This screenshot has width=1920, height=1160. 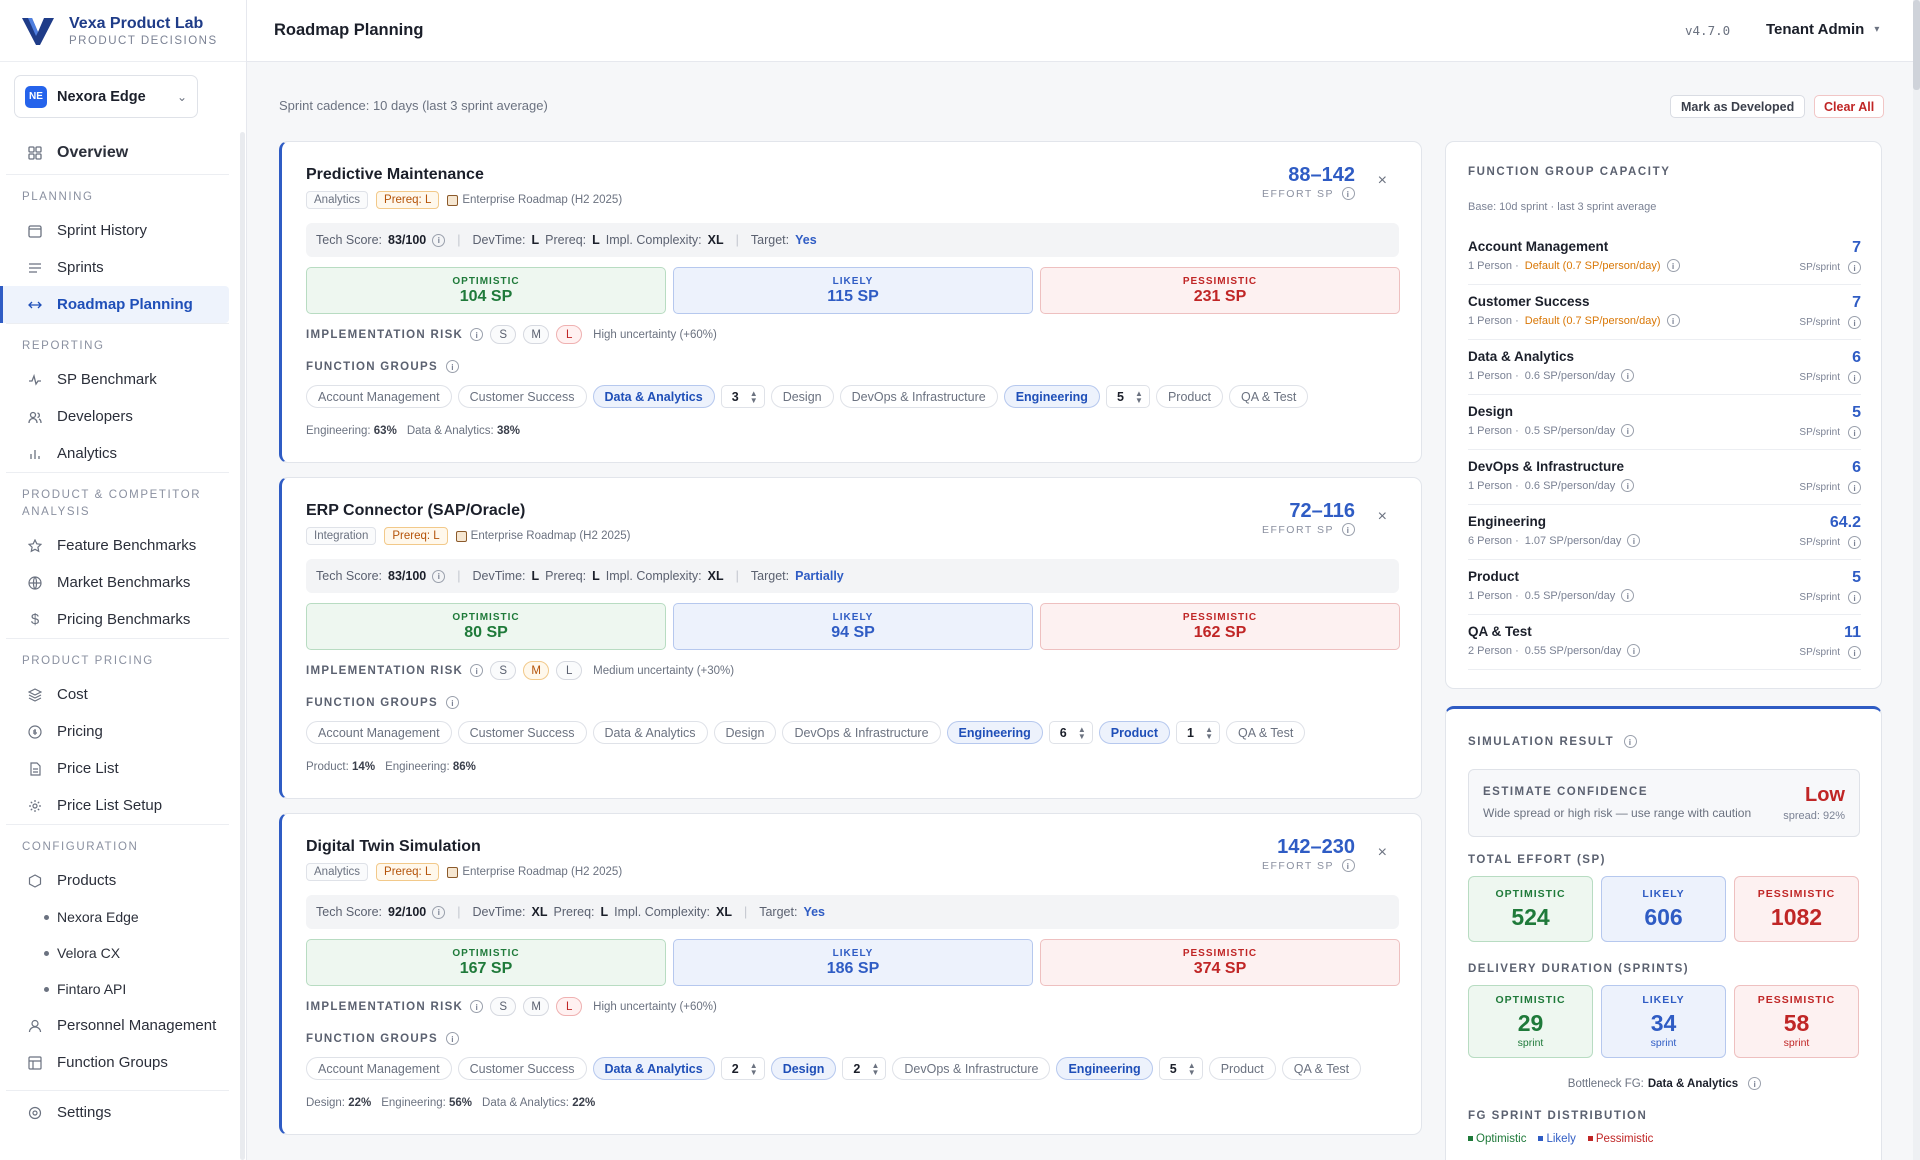 I want to click on sidebar-item-sprints: Sprints, so click(x=120, y=267).